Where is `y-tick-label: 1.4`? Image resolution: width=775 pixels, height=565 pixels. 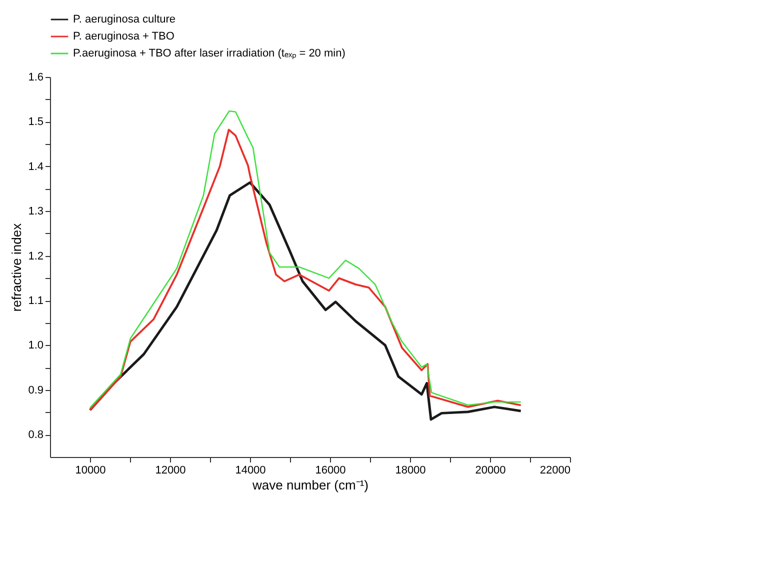 y-tick-label: 1.4 is located at coordinates (36, 166).